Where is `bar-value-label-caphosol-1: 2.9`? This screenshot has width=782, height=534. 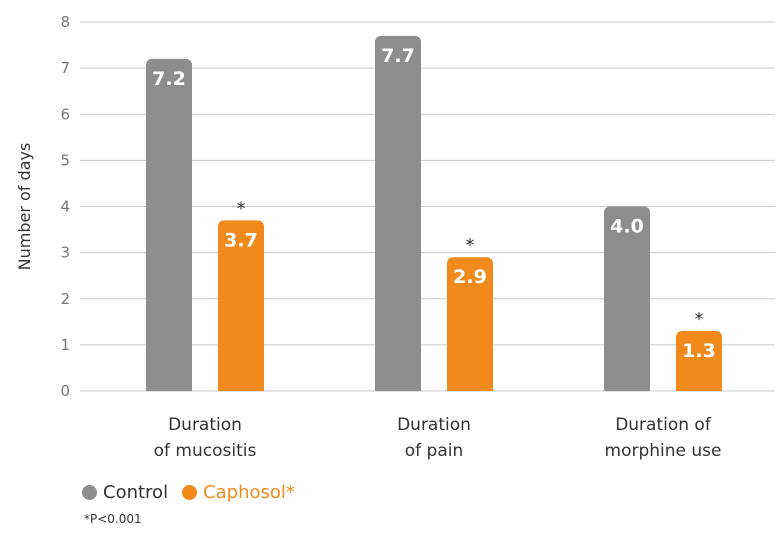 bar-value-label-caphosol-1: 2.9 is located at coordinates (470, 277).